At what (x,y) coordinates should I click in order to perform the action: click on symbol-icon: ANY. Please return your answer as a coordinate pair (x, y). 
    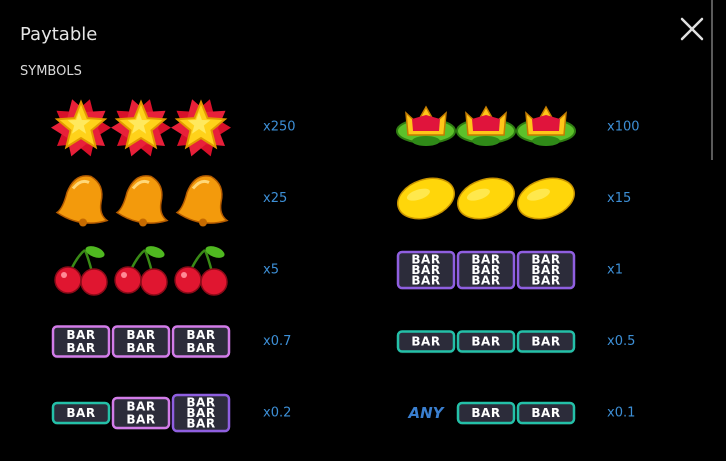
    Looking at the image, I should click on (426, 413).